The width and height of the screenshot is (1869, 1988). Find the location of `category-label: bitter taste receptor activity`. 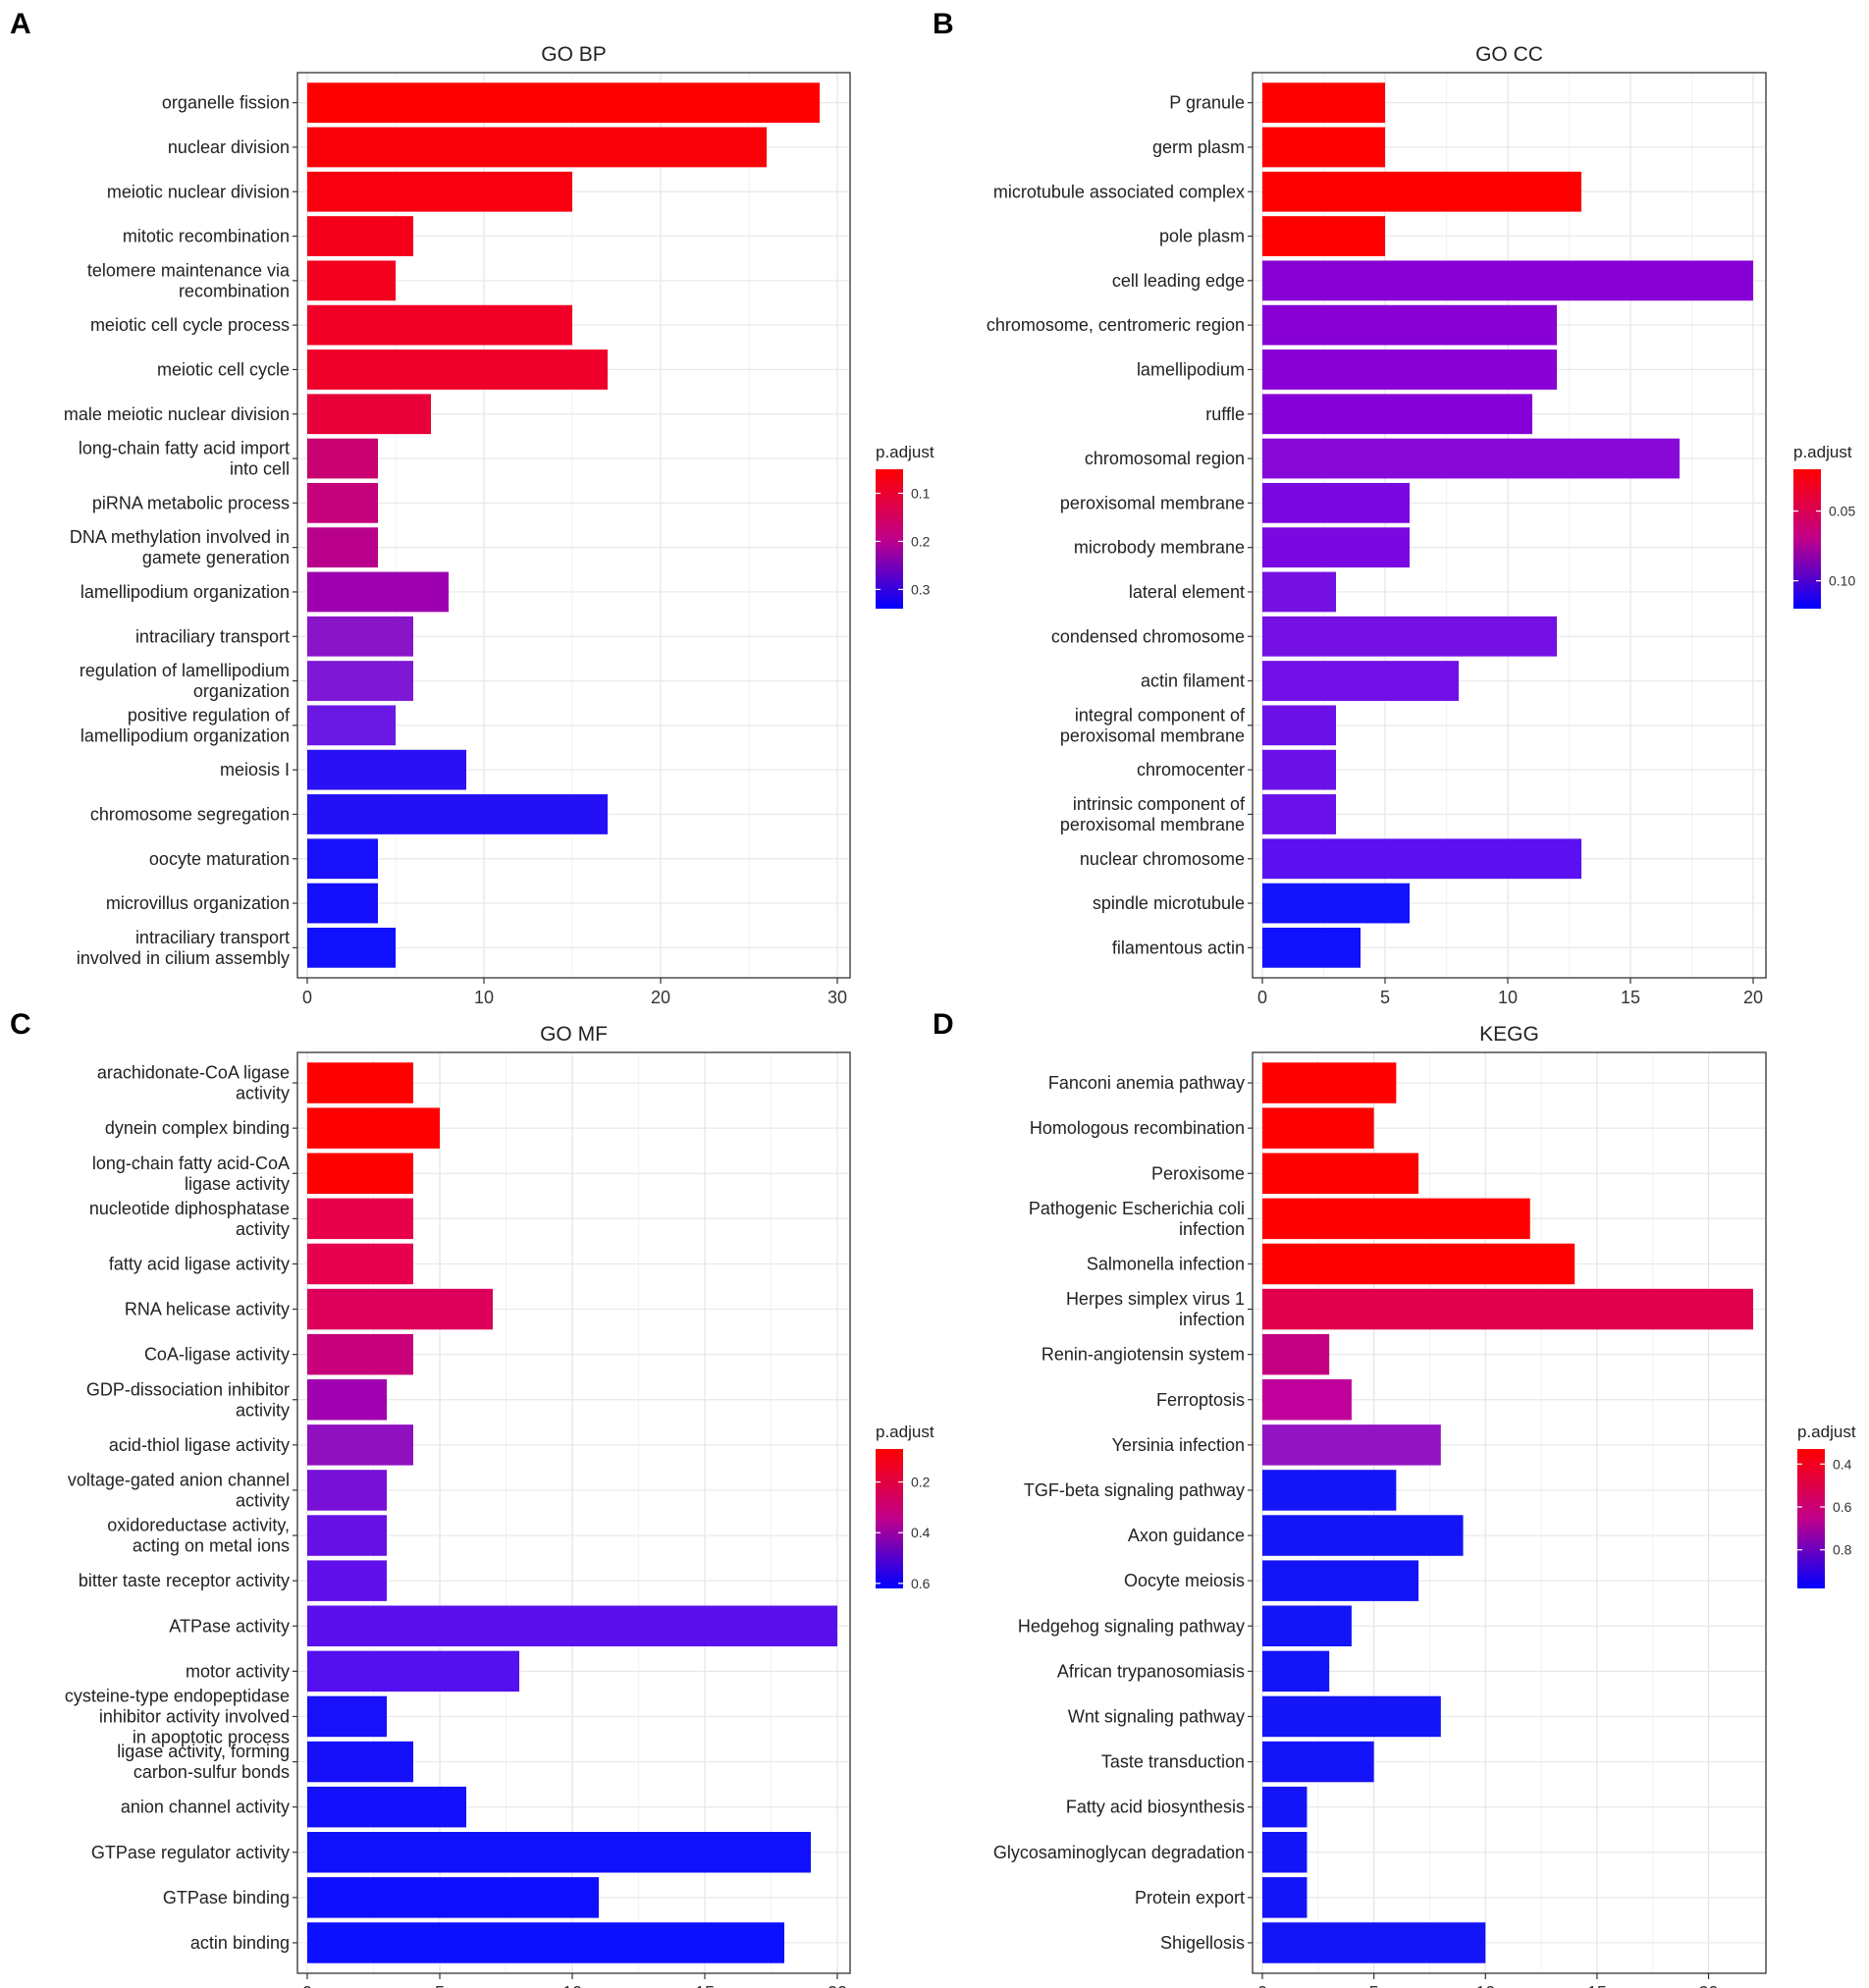

category-label: bitter taste receptor activity is located at coordinates (184, 1580).